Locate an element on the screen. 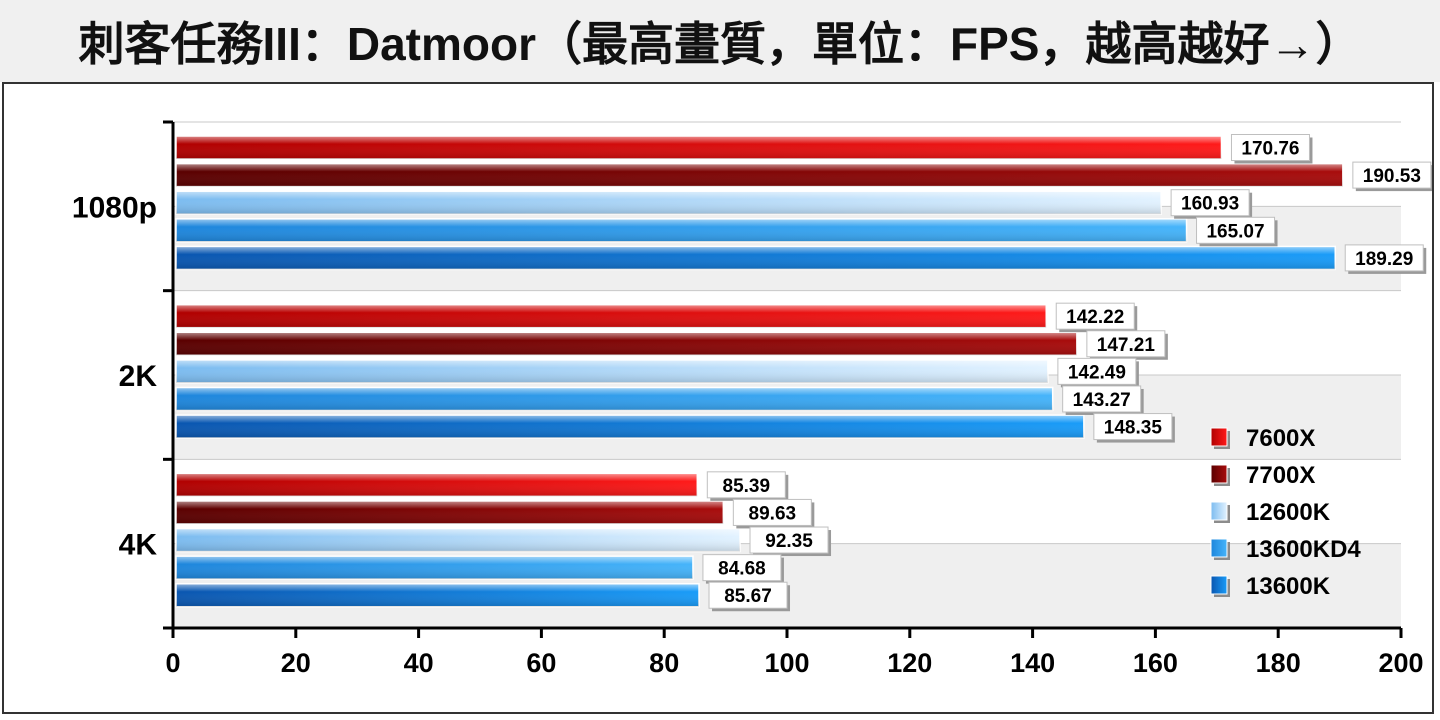 The height and width of the screenshot is (720, 1440). x-tick-label: 140 is located at coordinates (1032, 663).